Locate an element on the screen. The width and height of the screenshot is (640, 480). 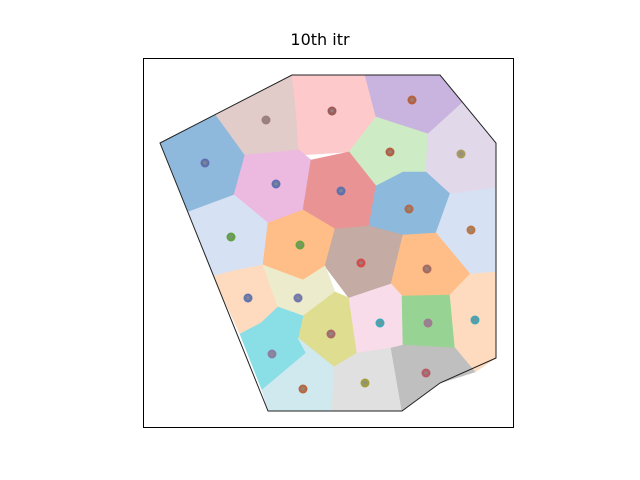
chart-title: 10th itr is located at coordinates (320, 39).